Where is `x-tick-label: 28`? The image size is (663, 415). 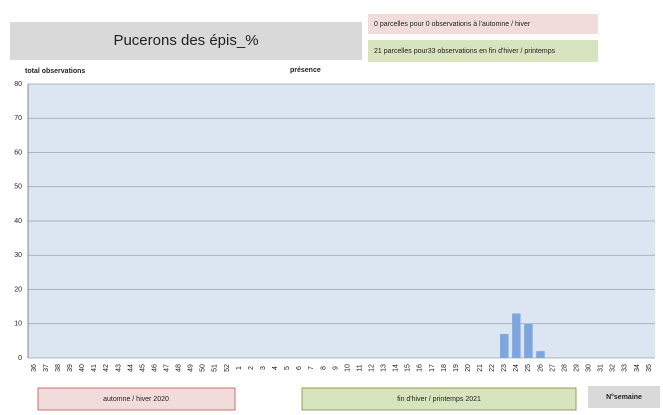 x-tick-label: 28 is located at coordinates (564, 368).